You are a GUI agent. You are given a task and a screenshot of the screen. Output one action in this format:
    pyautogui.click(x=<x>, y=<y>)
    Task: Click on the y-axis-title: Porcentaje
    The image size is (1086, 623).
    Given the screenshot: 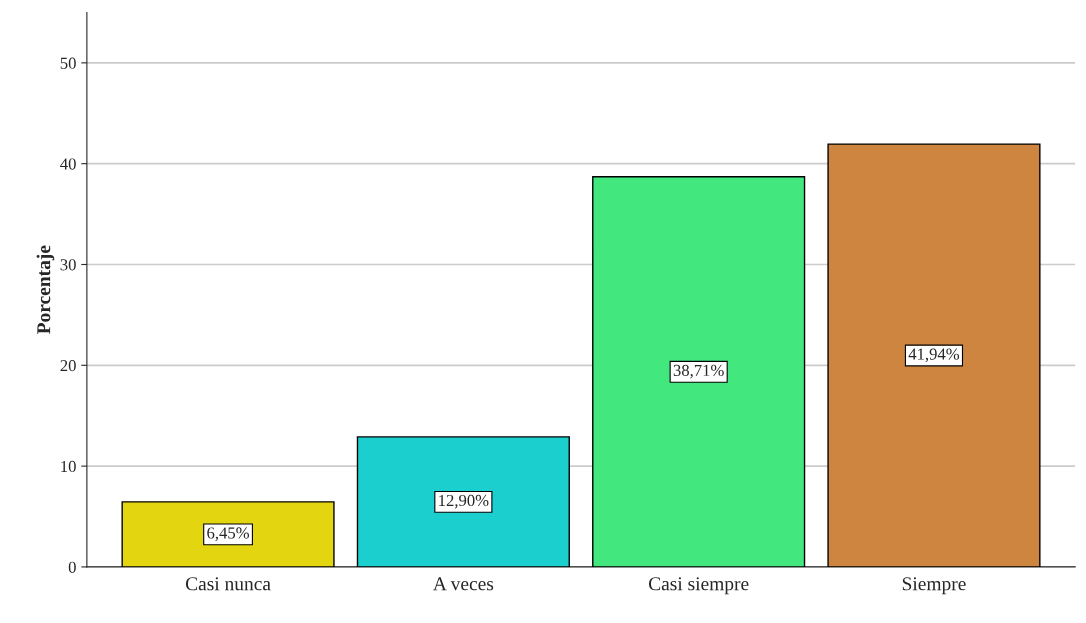 What is the action you would take?
    pyautogui.click(x=45, y=289)
    